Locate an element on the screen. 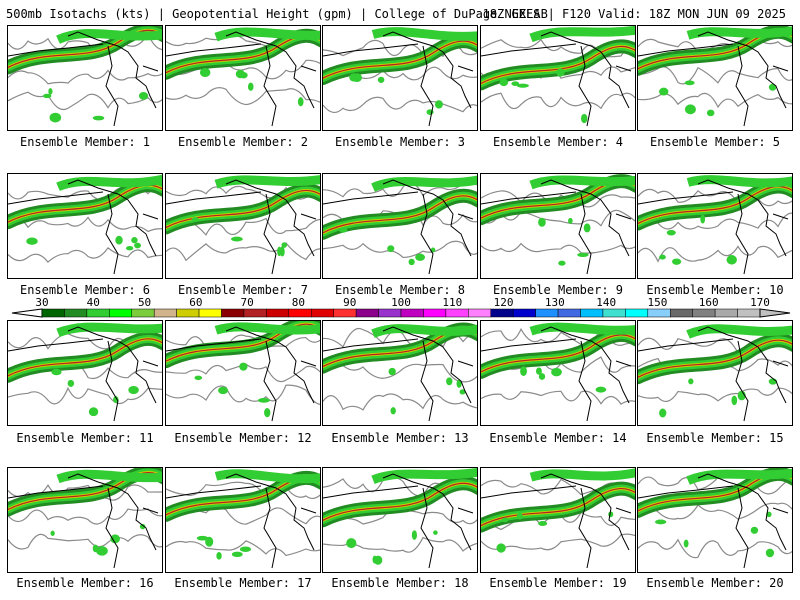 This screenshot has height=600, width=800. colorbar-tick-label: 170 is located at coordinates (760, 302).